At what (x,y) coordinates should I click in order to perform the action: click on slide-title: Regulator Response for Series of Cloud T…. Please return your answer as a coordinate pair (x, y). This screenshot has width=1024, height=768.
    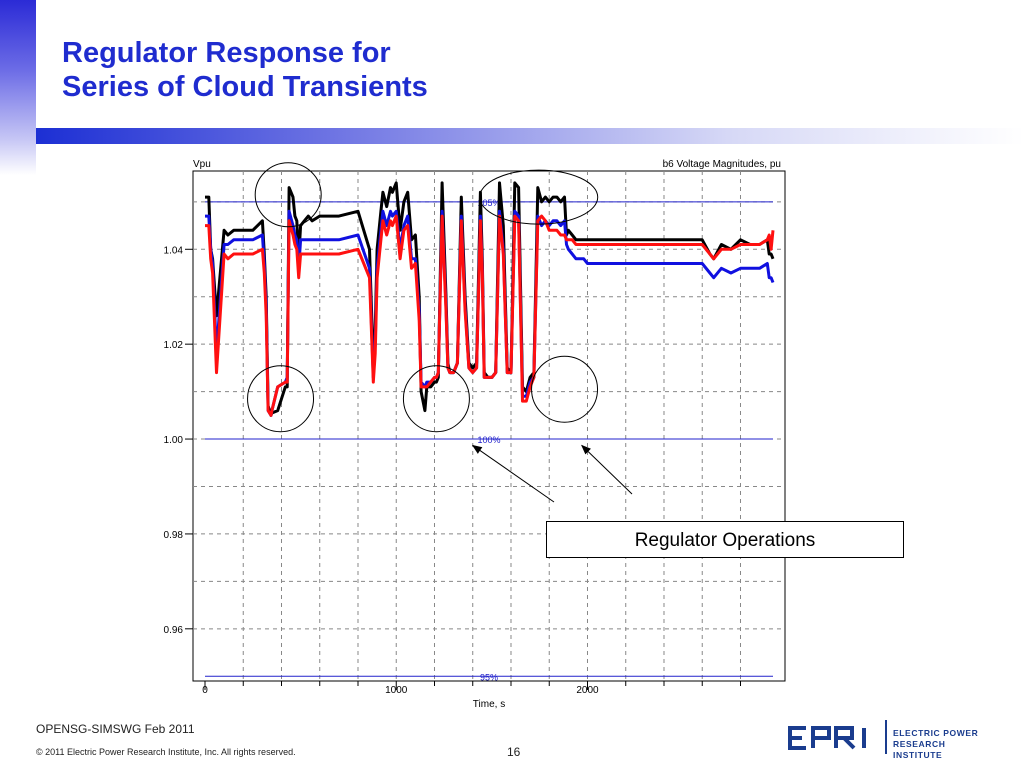
    Looking at the image, I should click on (245, 70).